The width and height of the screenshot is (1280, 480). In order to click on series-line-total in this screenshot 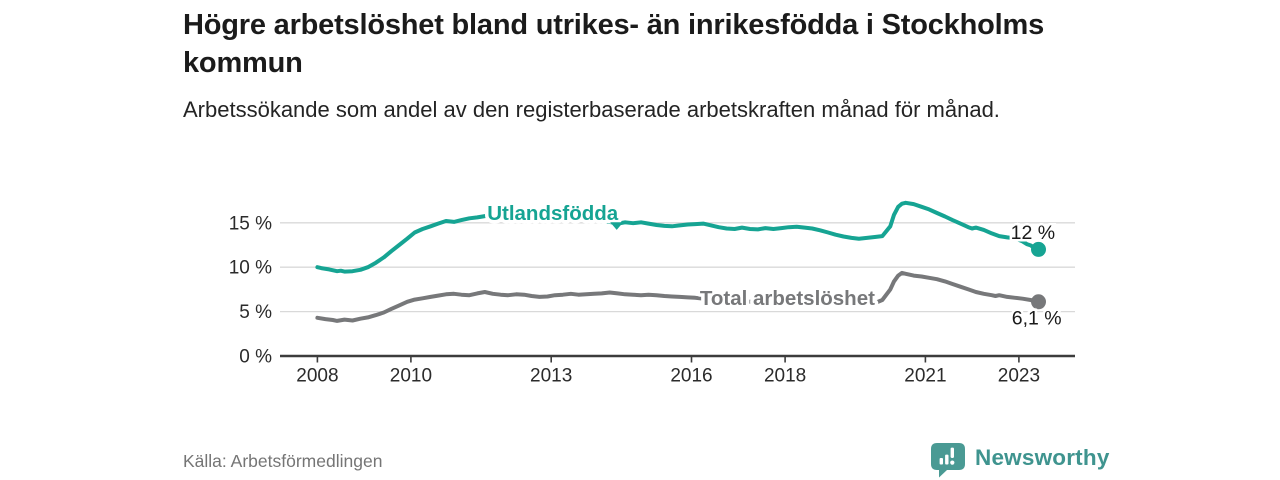, I will do `click(678, 296)`.